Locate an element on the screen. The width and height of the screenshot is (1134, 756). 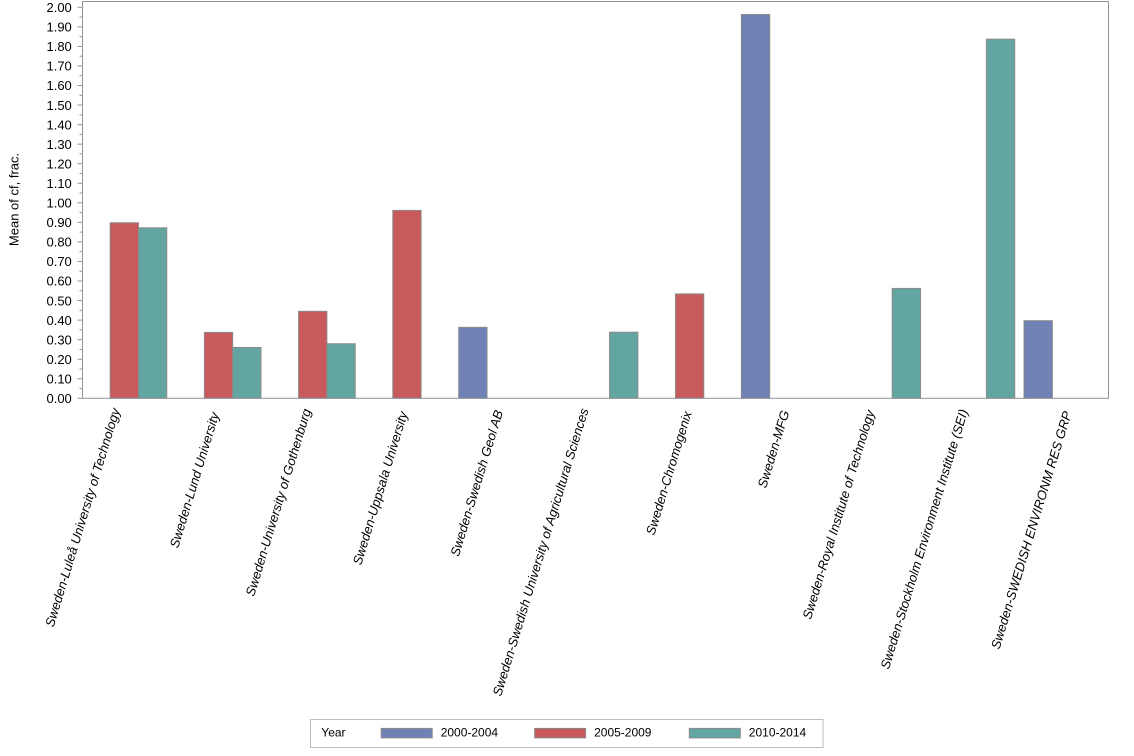
svg-text: 2005-2009 is located at coordinates (623, 733).